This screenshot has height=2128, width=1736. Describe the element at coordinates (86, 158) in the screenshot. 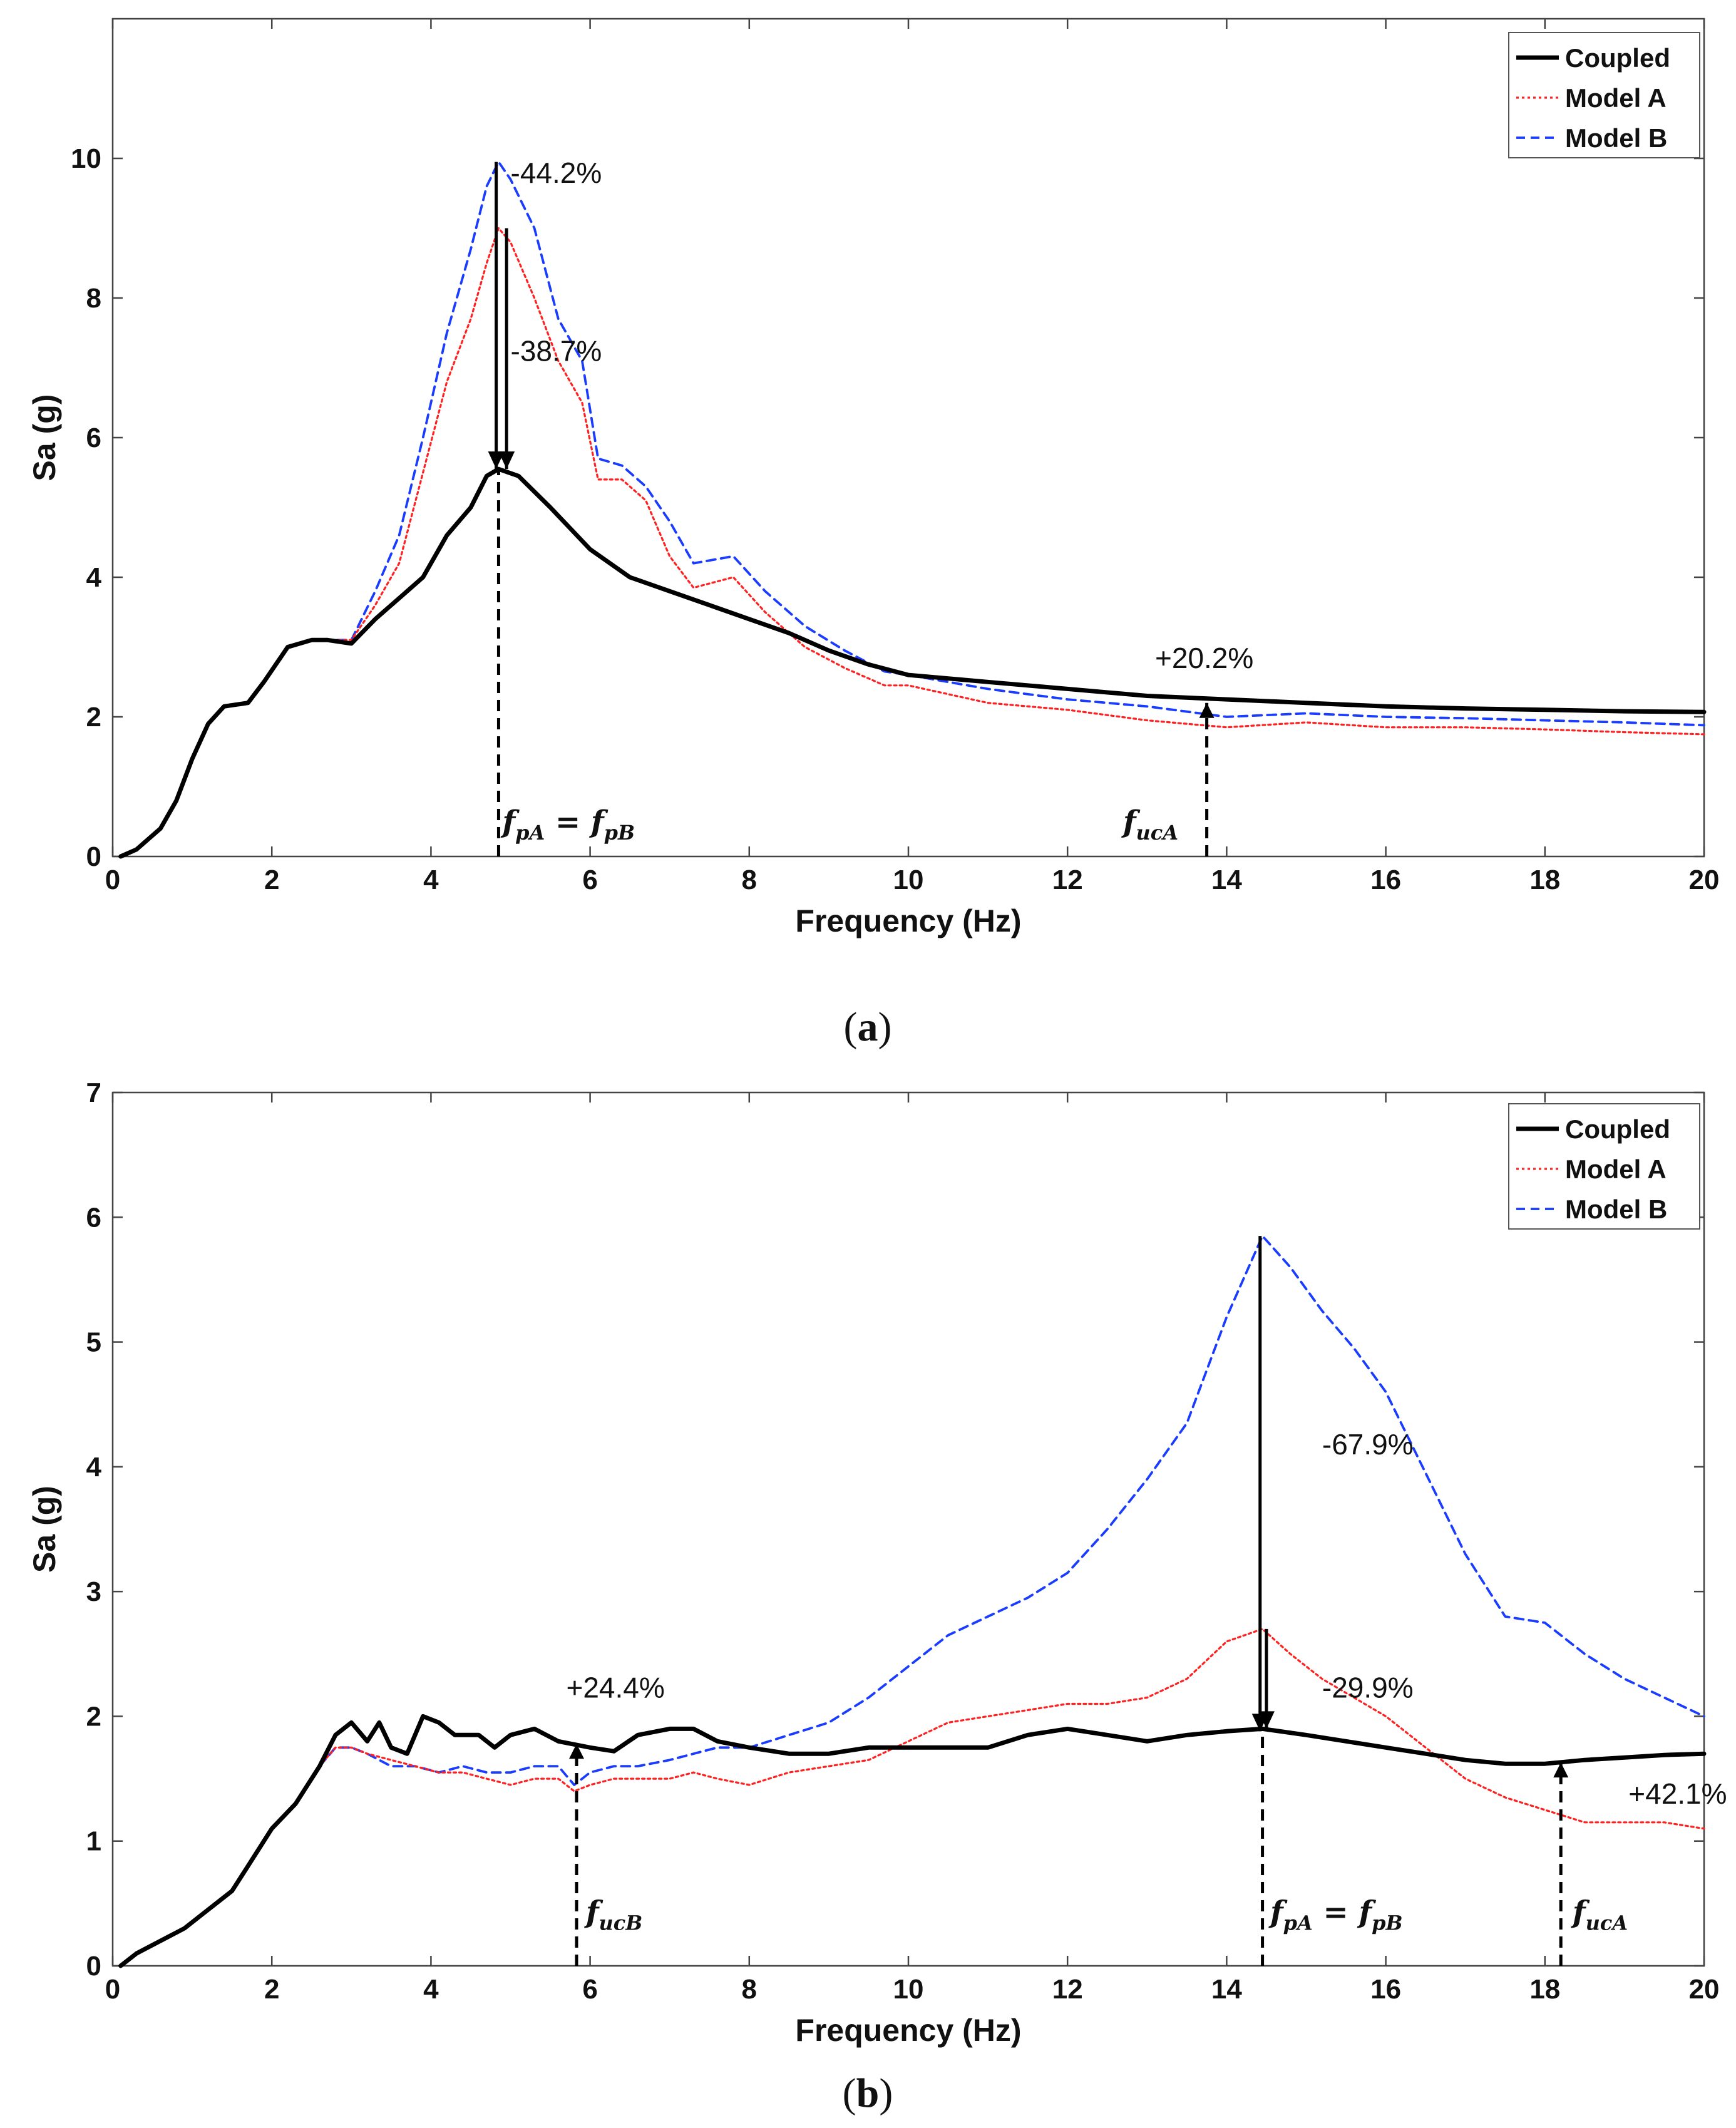

I see `y-tick-label: 10` at that location.